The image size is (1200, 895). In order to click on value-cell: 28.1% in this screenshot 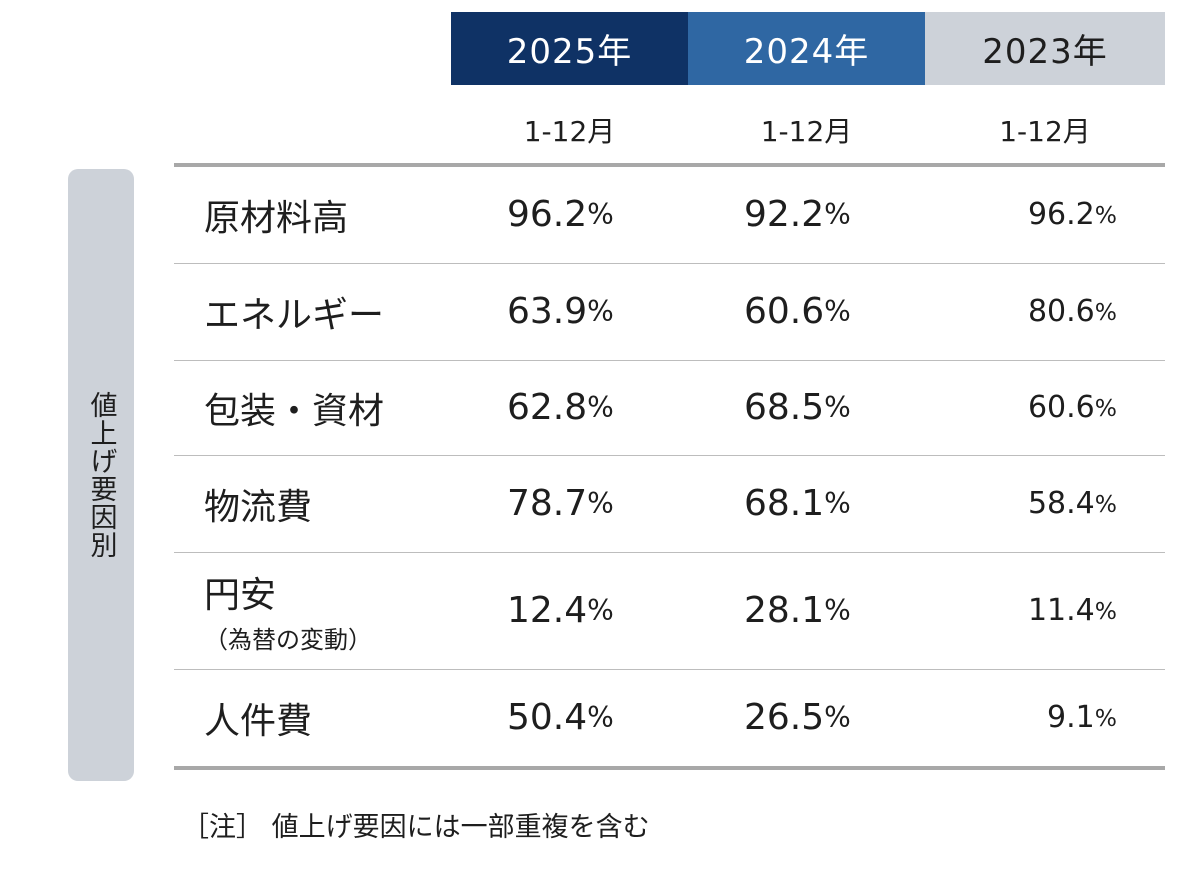, I will do `click(806, 610)`.